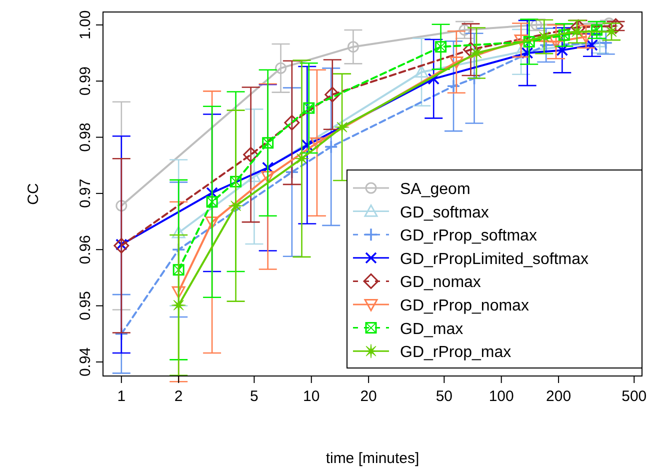  Describe the element at coordinates (85, 362) in the screenshot. I see `y-tick-label: 0.94` at that location.